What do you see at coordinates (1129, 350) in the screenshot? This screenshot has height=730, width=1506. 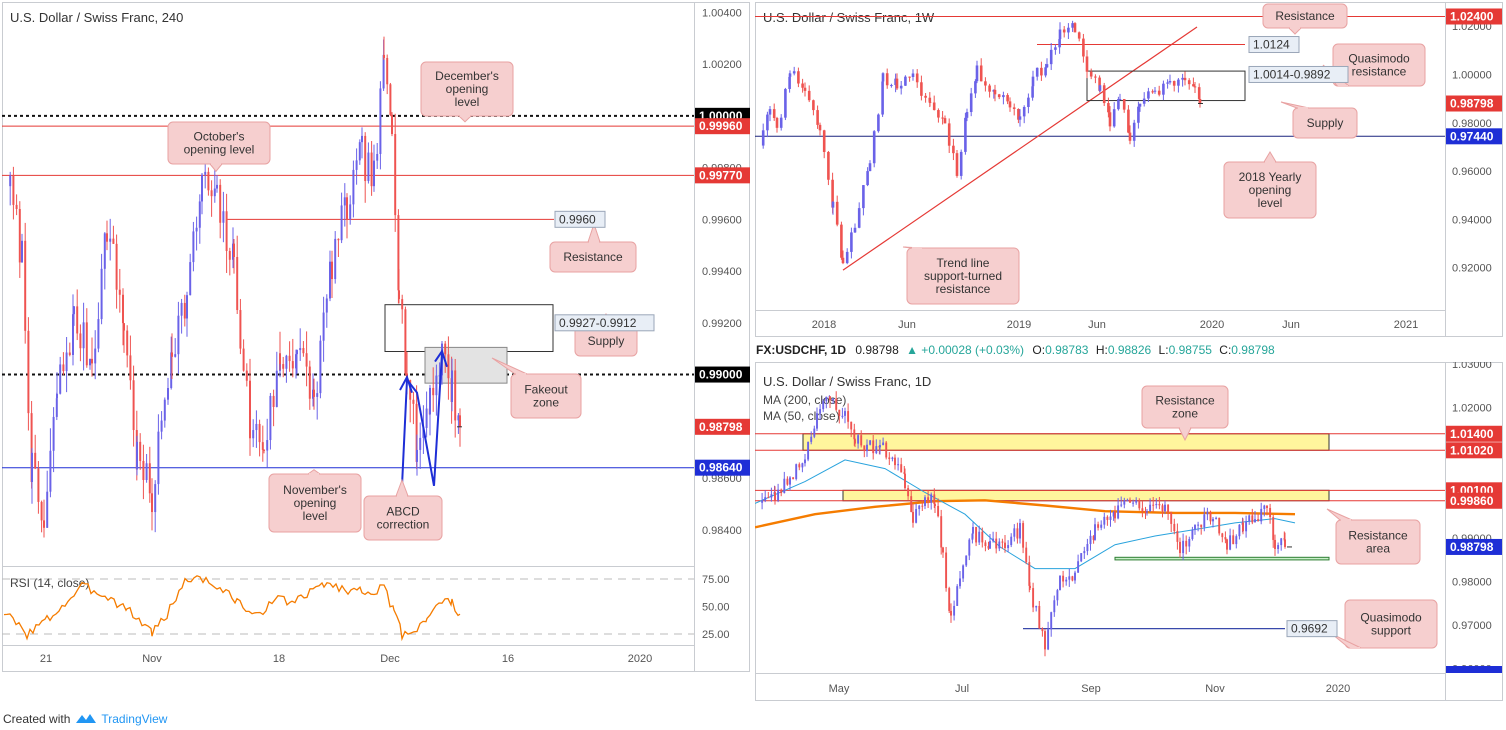 I see `ticker-high: 0.98826` at bounding box center [1129, 350].